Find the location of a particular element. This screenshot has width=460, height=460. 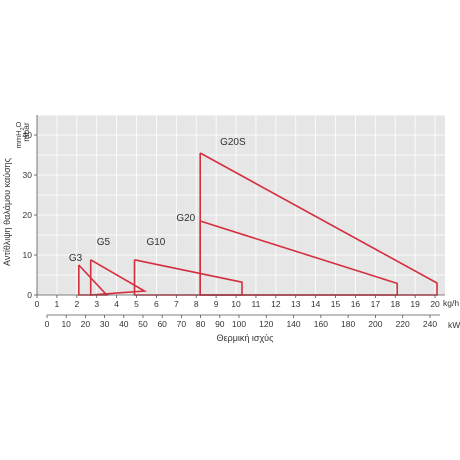

kw-tick-label: 10 is located at coordinates (66, 324).